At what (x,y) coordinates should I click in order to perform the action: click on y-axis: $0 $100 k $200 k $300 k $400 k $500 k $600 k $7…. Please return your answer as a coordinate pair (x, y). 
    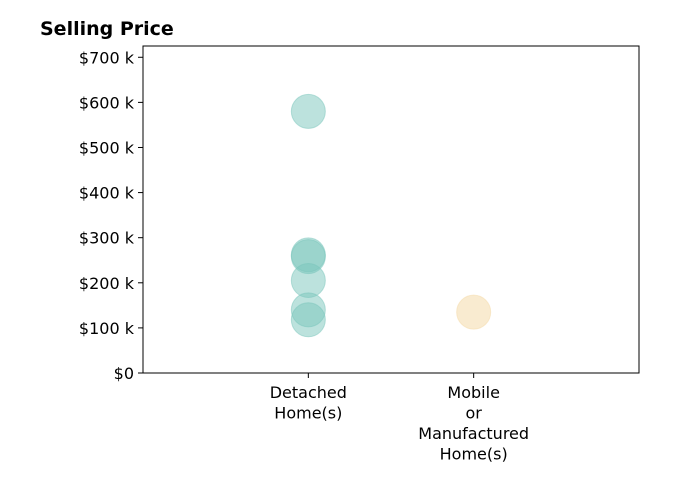
    Looking at the image, I should click on (111, 215).